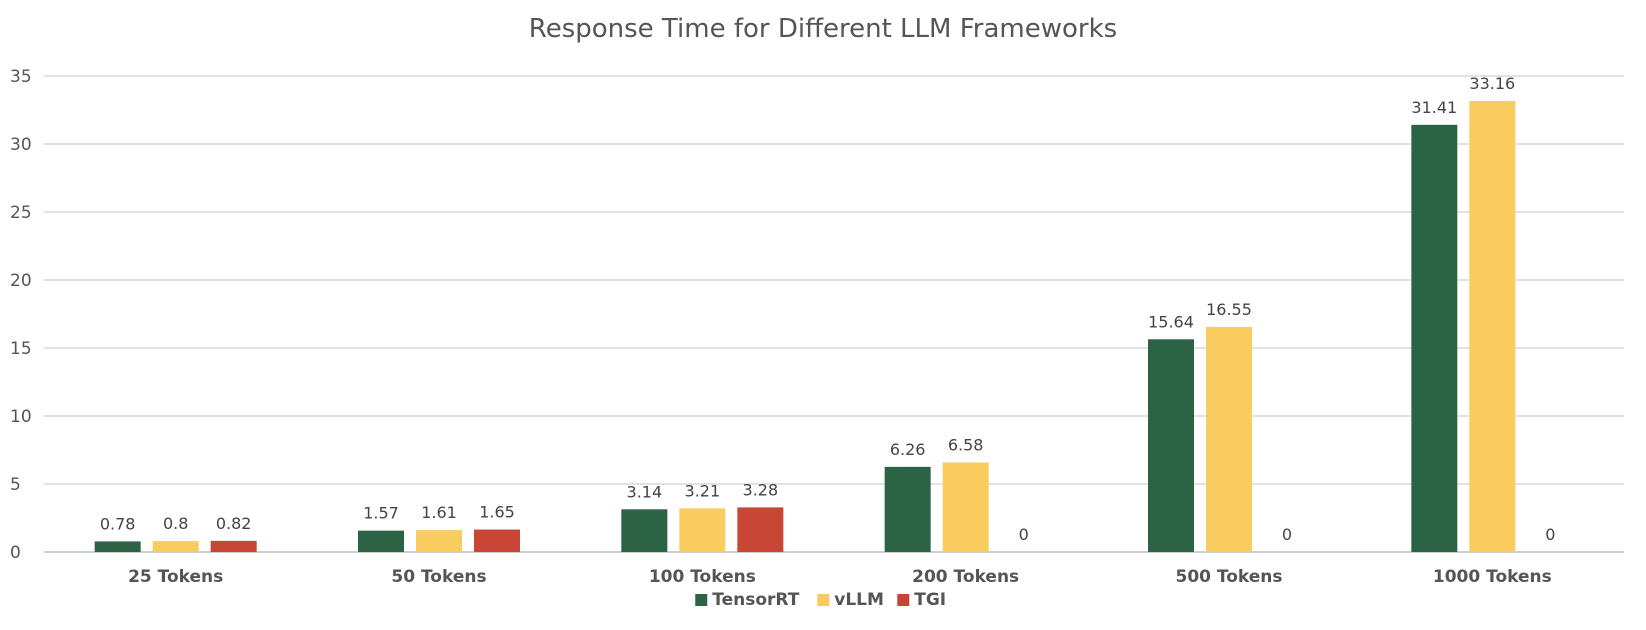  What do you see at coordinates (21, 281) in the screenshot?
I see `y-tick-label: 20` at bounding box center [21, 281].